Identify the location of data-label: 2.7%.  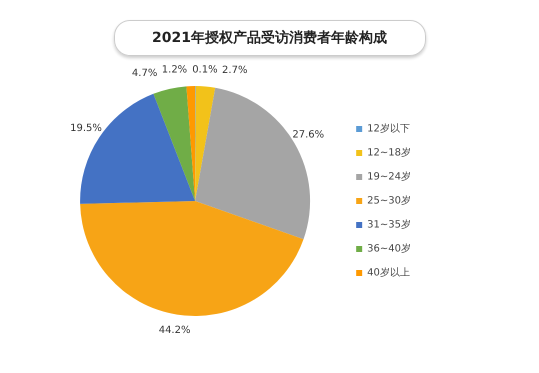
(235, 70).